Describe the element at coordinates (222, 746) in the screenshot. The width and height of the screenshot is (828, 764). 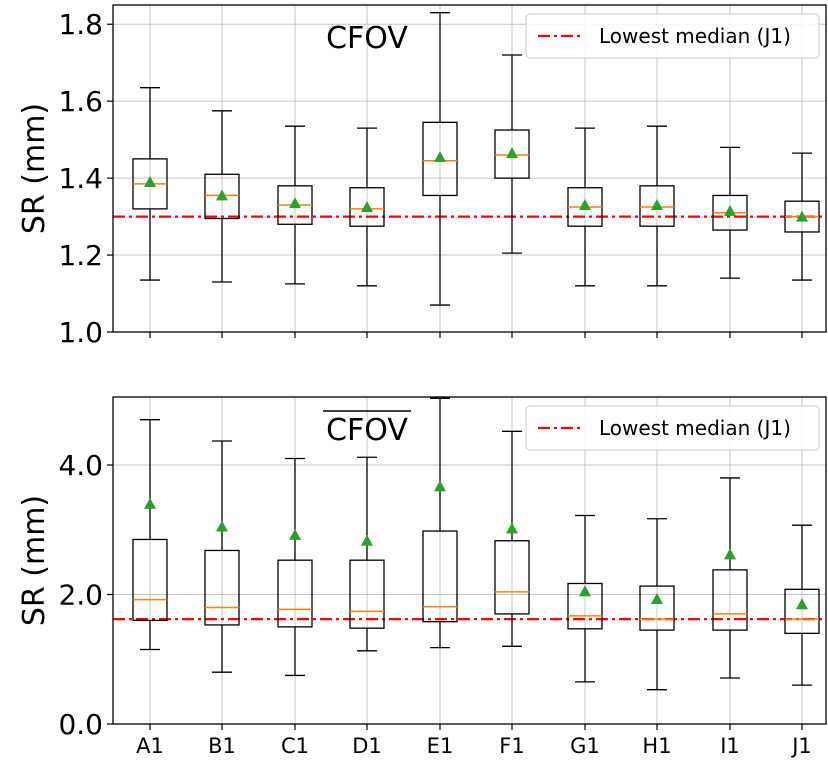
I see `x-tick-label: B1` at that location.